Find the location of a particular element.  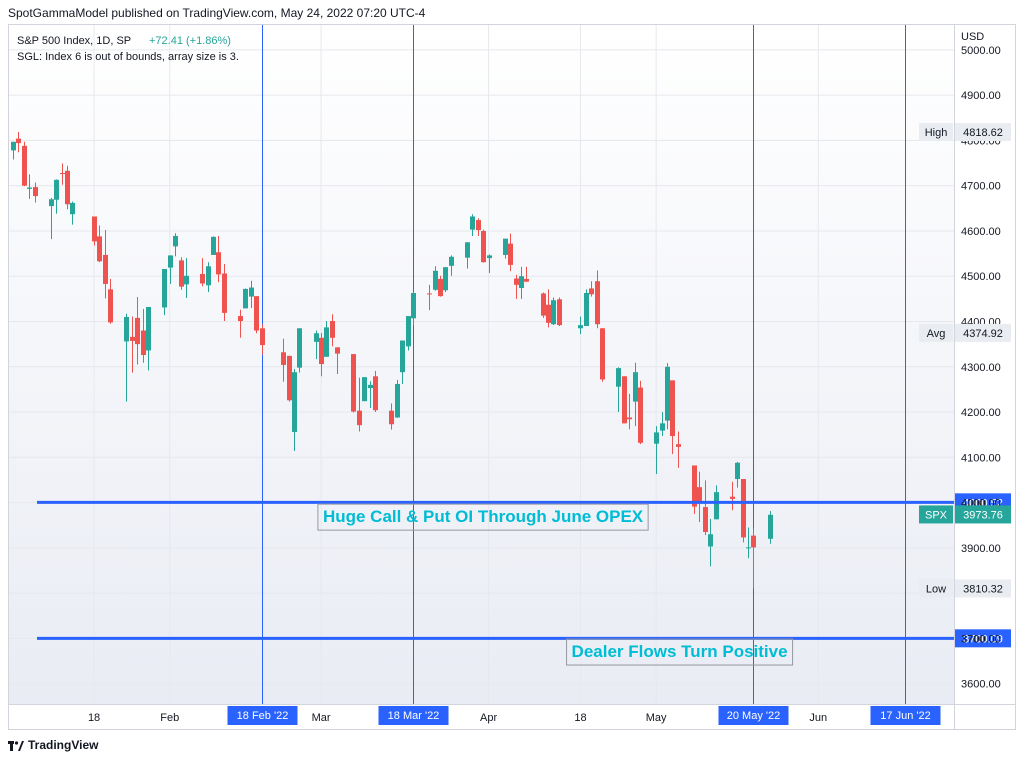

price-tick-label: 3700.00 is located at coordinates (981, 639).